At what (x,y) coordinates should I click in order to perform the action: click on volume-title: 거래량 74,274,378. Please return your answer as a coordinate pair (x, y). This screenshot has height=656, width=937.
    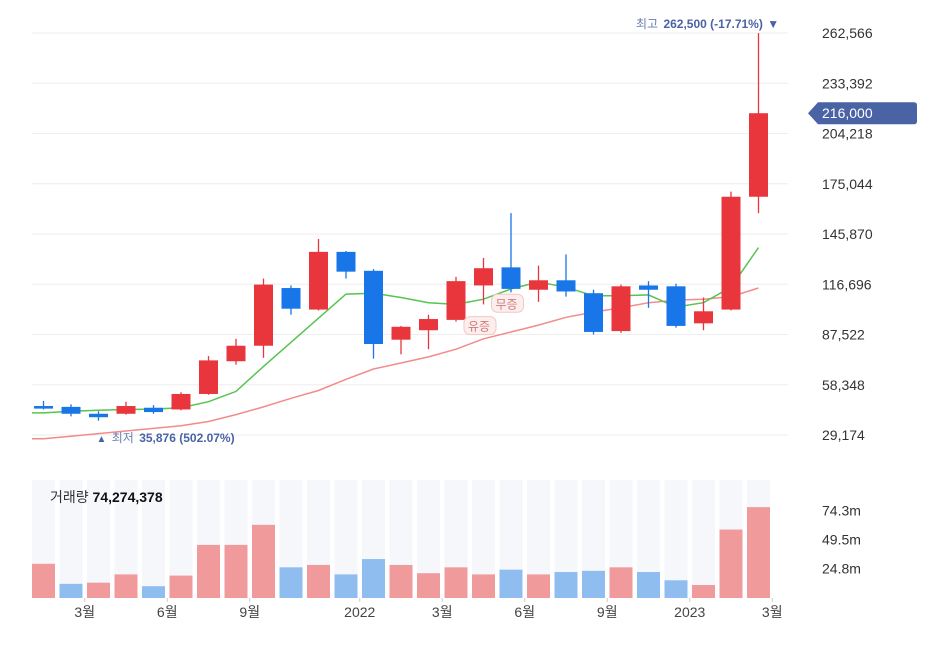
    Looking at the image, I should click on (106, 497).